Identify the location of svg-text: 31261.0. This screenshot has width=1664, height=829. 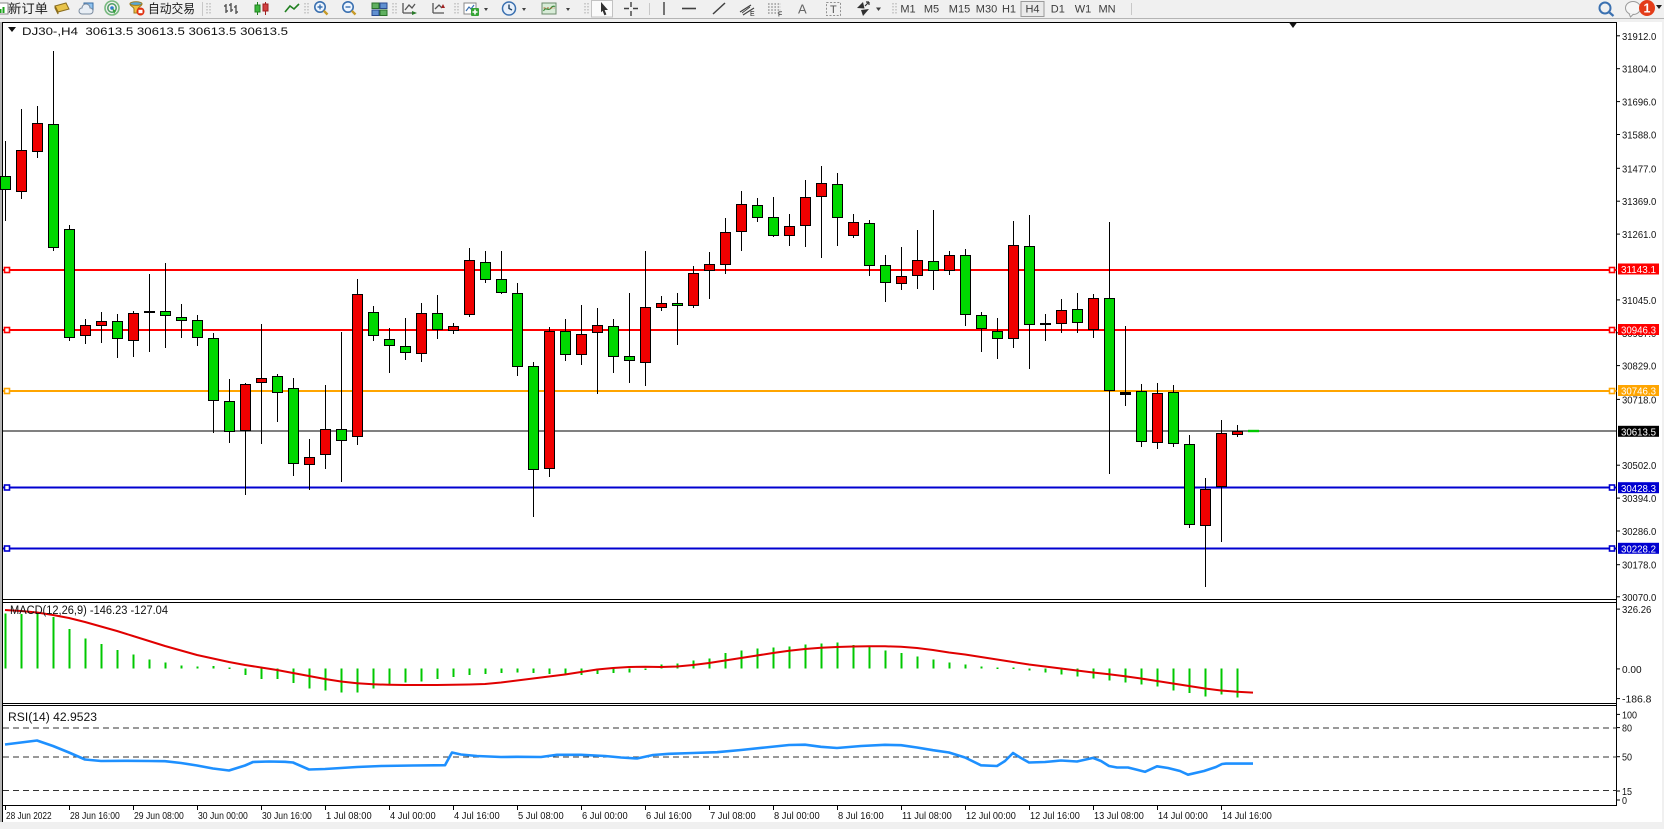
(1639, 235).